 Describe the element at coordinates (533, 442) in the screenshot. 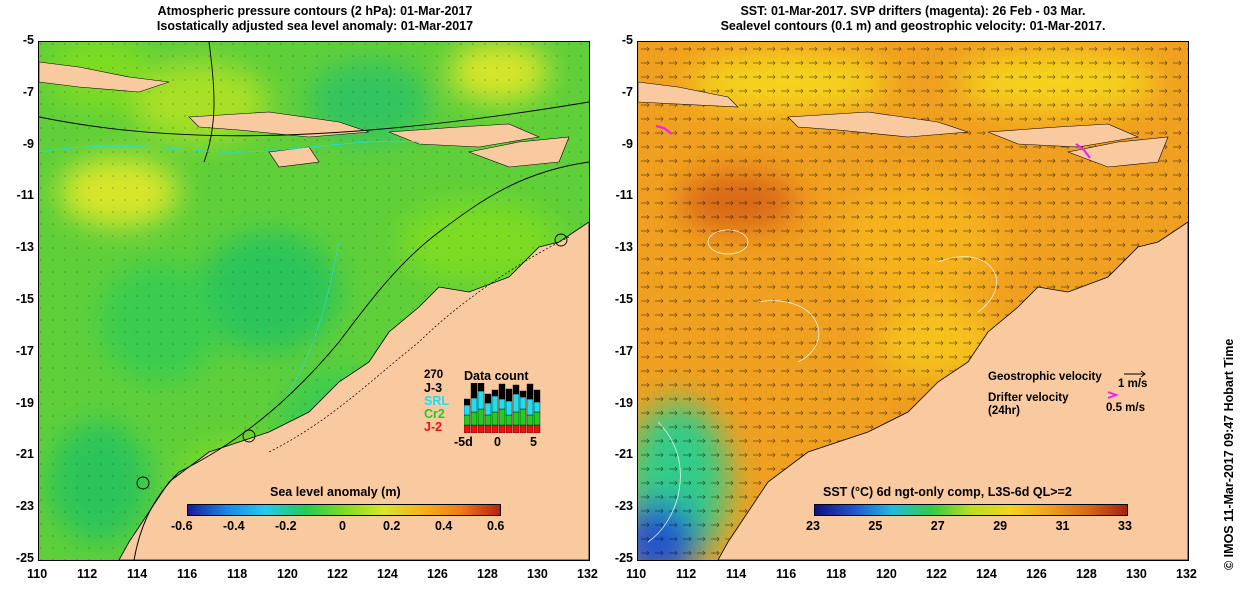

I see `data-count-axis-label: 5` at that location.